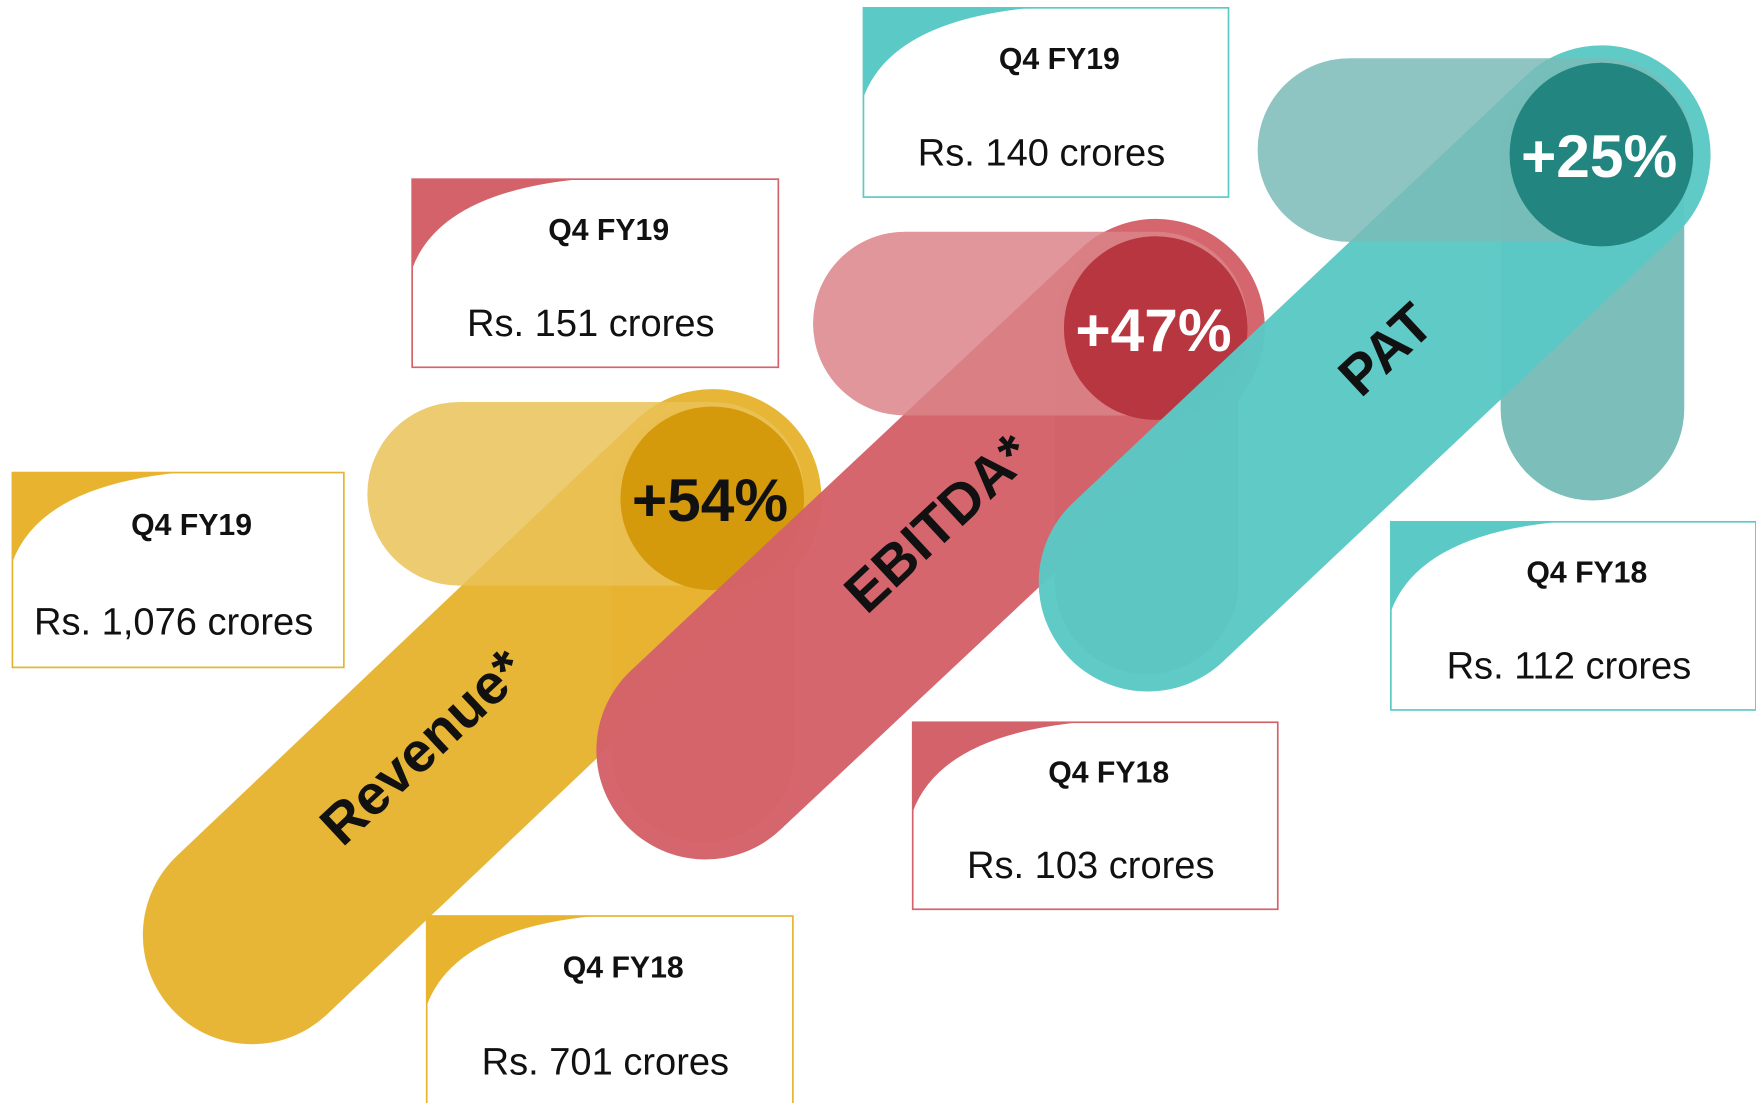  What do you see at coordinates (606, 1063) in the screenshot?
I see `value-label: Rs. 701 crores` at bounding box center [606, 1063].